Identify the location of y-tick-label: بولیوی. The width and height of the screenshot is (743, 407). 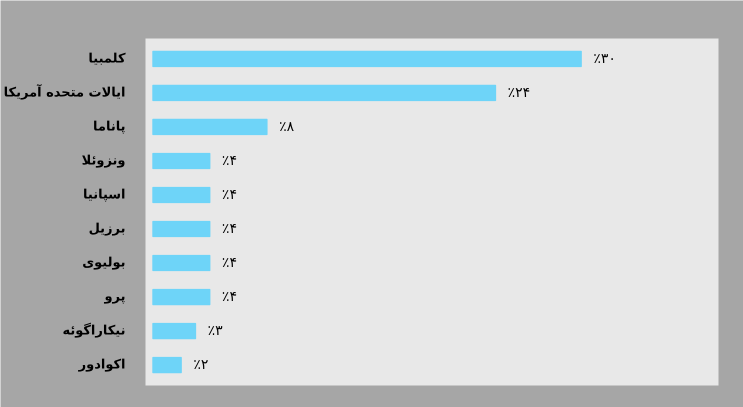
(104, 263).